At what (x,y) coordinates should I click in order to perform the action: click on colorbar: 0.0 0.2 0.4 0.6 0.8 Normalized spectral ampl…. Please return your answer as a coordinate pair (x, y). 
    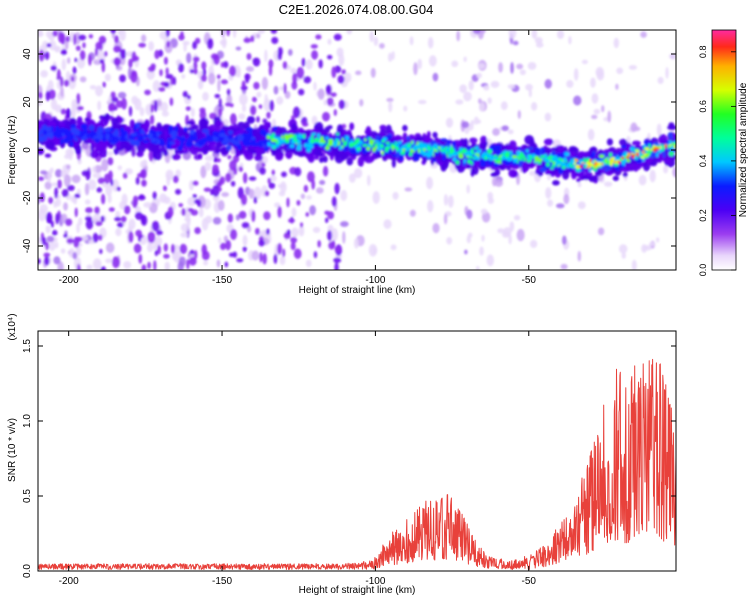
    Looking at the image, I should click on (723, 152).